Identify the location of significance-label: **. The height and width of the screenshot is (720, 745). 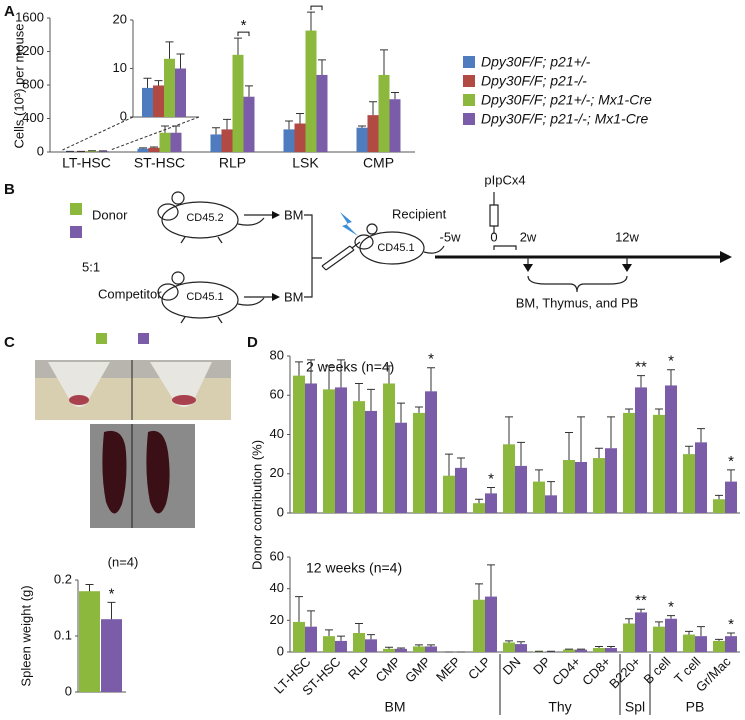
(641, 600).